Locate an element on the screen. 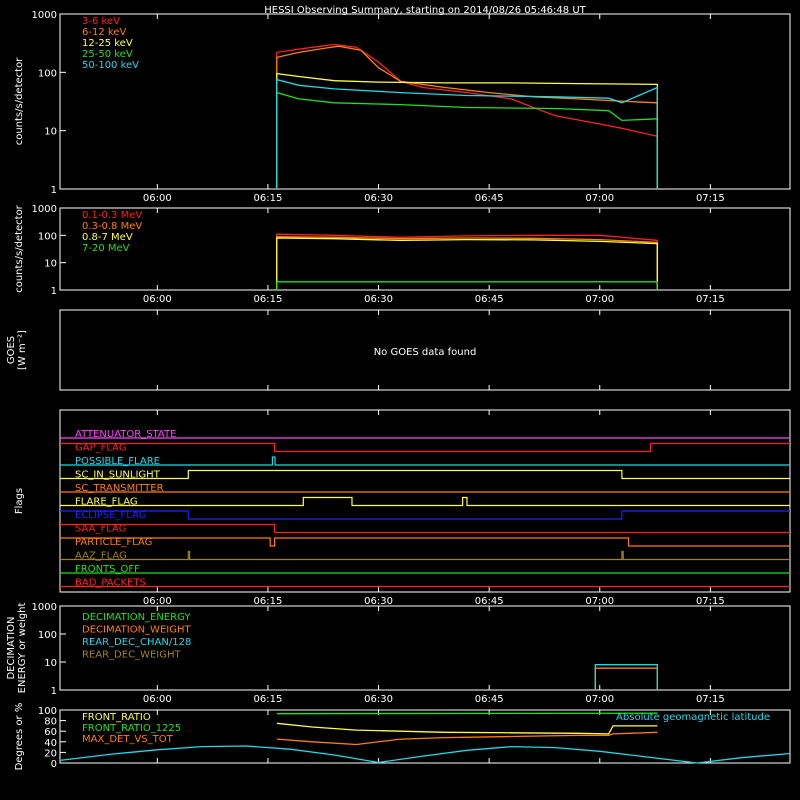 The image size is (800, 800). y-tick-label: 20 is located at coordinates (50, 753).